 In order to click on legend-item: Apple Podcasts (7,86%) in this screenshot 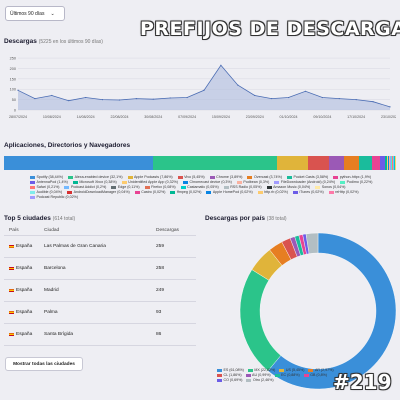, I will do `click(150, 177)`.